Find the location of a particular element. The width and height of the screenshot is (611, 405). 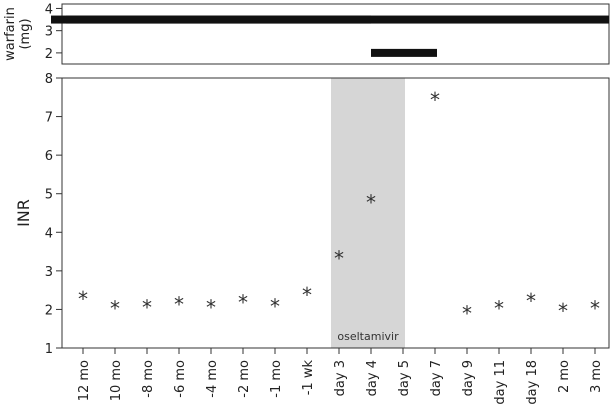

oseltamivir-label: oseltamivir is located at coordinates (368, 336).